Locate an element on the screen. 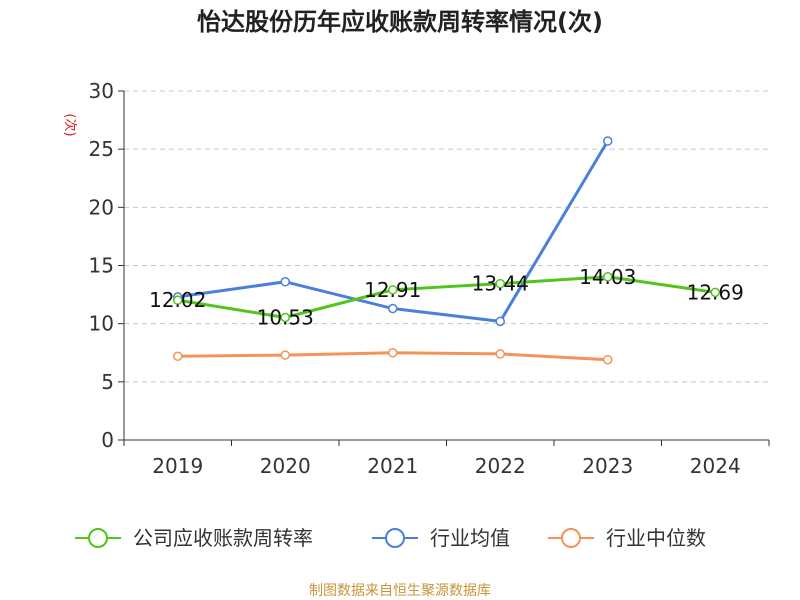 The image size is (800, 600). data-label: 12.02 is located at coordinates (177, 300).